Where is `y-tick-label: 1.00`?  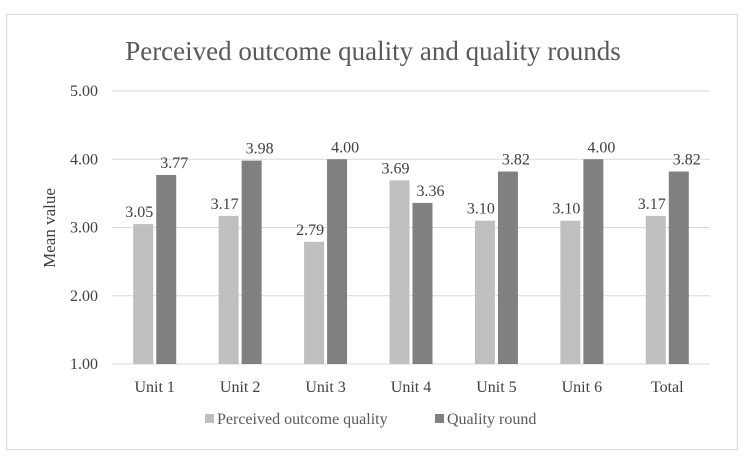
y-tick-label: 1.00 is located at coordinates (84, 364).